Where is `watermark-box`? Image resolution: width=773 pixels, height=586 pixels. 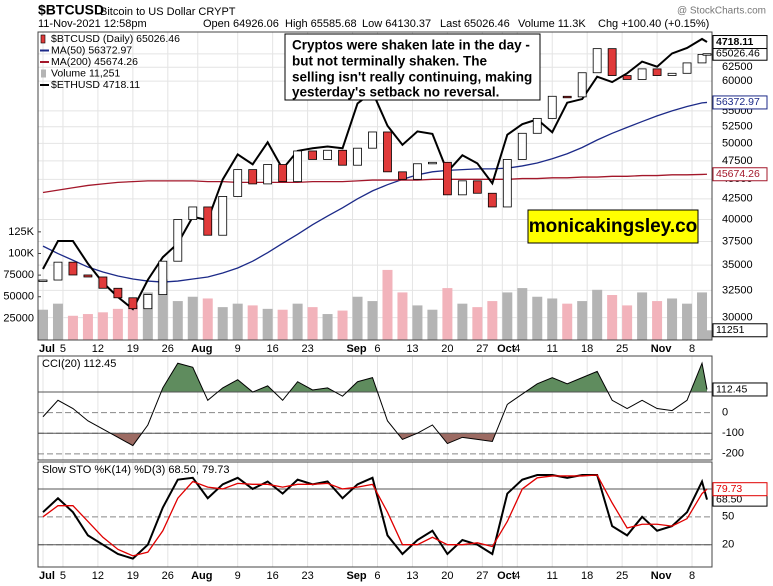
watermark-box is located at coordinates (613, 226).